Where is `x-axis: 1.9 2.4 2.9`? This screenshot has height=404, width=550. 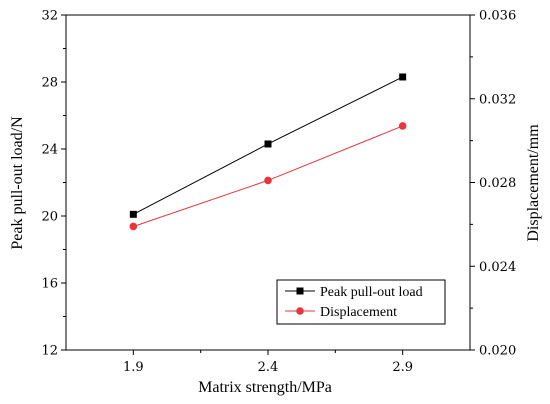
x-axis: 1.9 2.4 2.9 is located at coordinates (268, 362).